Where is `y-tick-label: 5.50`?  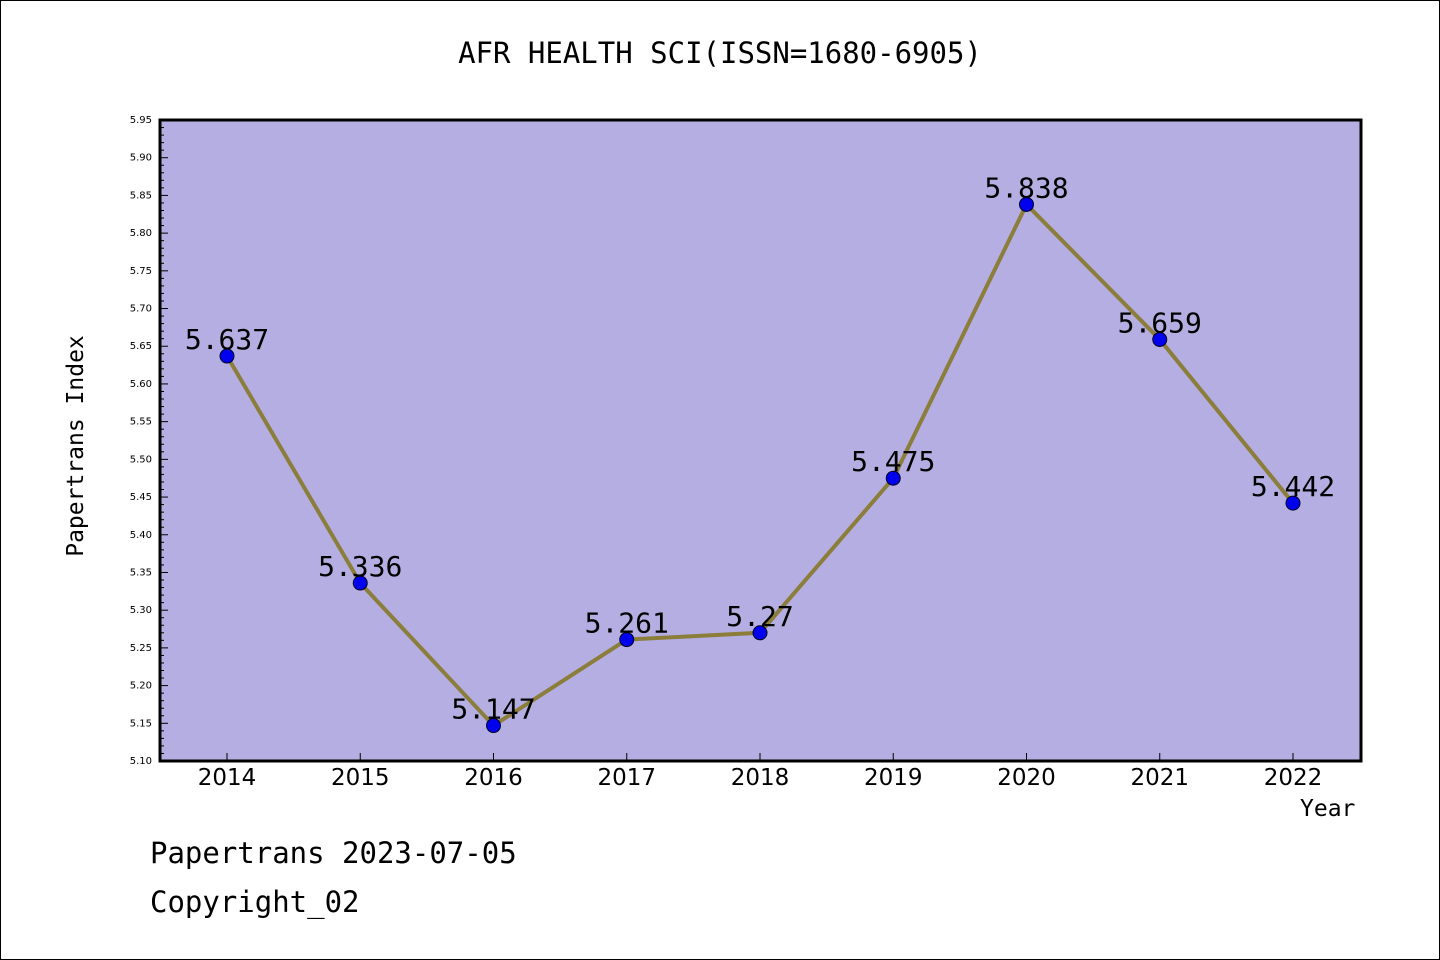 y-tick-label: 5.50 is located at coordinates (141, 459).